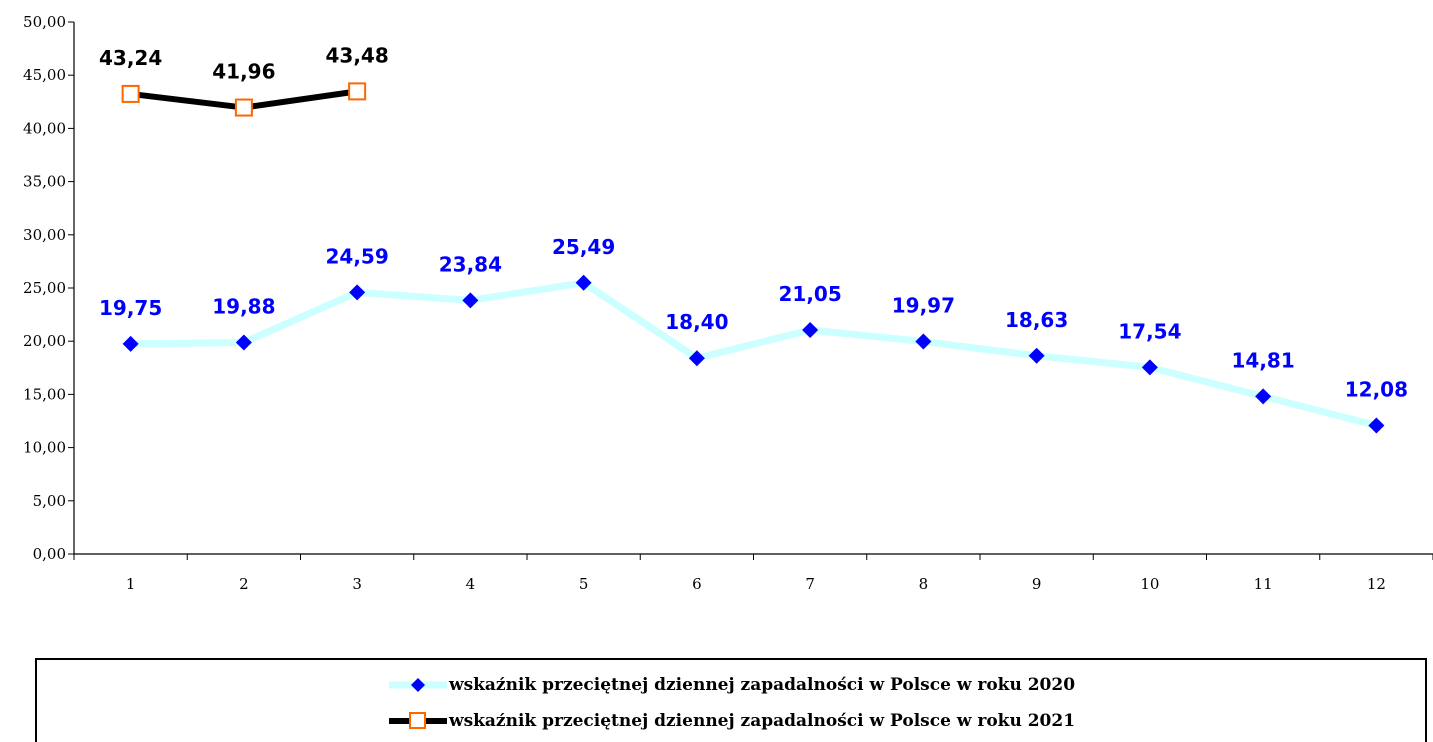  What do you see at coordinates (49, 554) in the screenshot?
I see `y-tick-label: 0,00` at bounding box center [49, 554].